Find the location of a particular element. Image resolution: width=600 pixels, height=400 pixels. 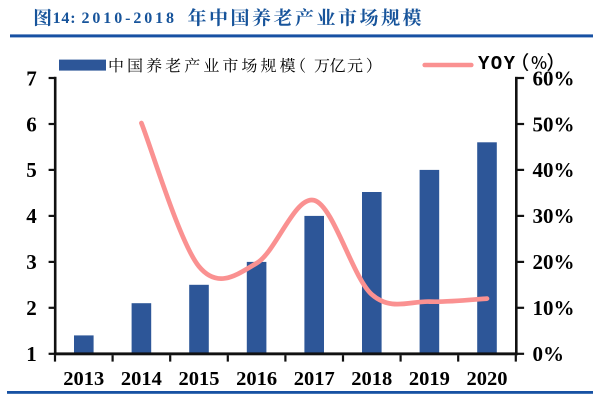

svg-text: 0% is located at coordinates (549, 354).